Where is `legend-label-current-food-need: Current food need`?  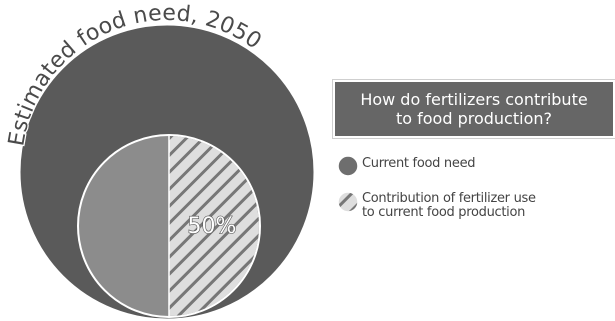
legend-label-current-food-need: Current food need is located at coordinates (419, 162).